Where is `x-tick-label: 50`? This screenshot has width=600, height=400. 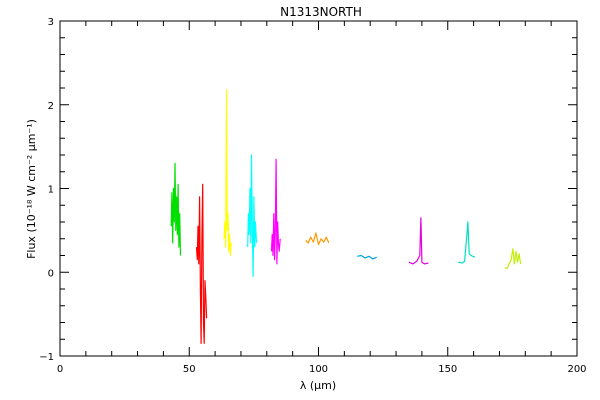
x-tick-label: 50 is located at coordinates (189, 369).